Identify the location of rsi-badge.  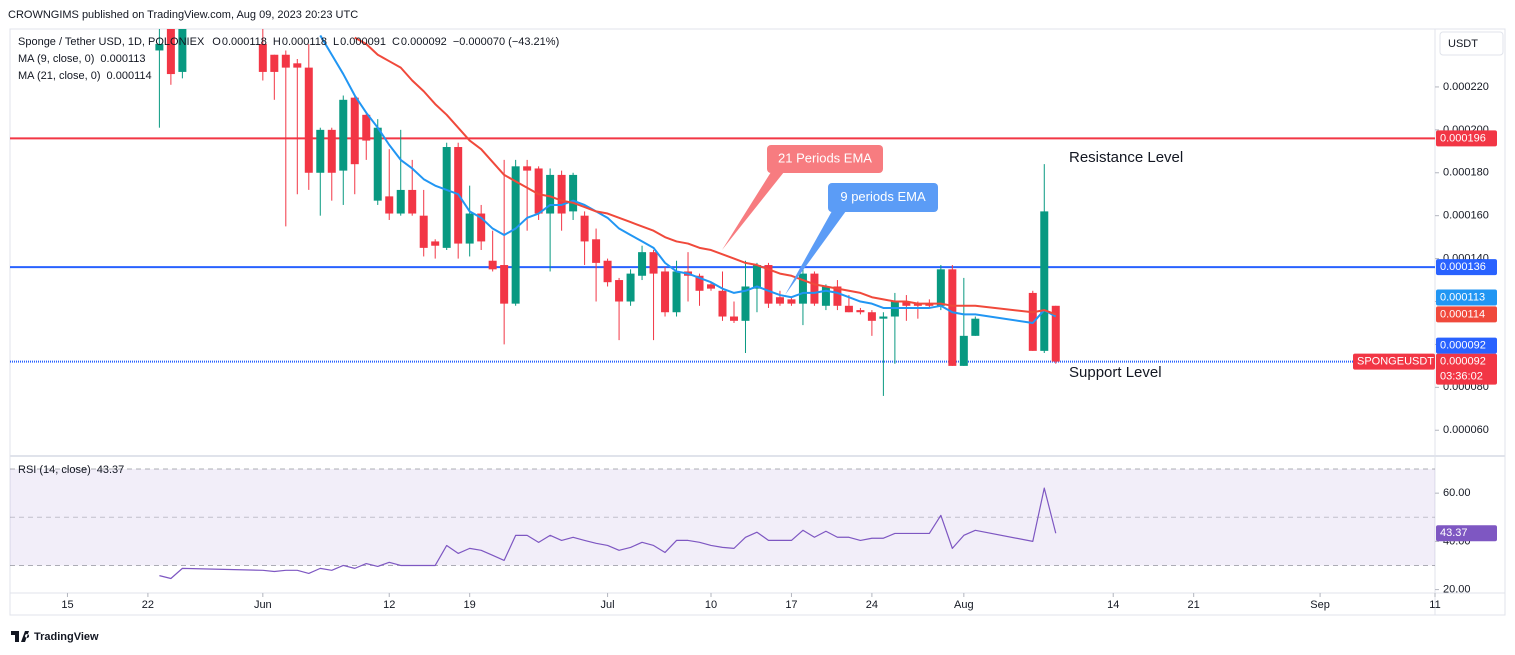
(1466, 533).